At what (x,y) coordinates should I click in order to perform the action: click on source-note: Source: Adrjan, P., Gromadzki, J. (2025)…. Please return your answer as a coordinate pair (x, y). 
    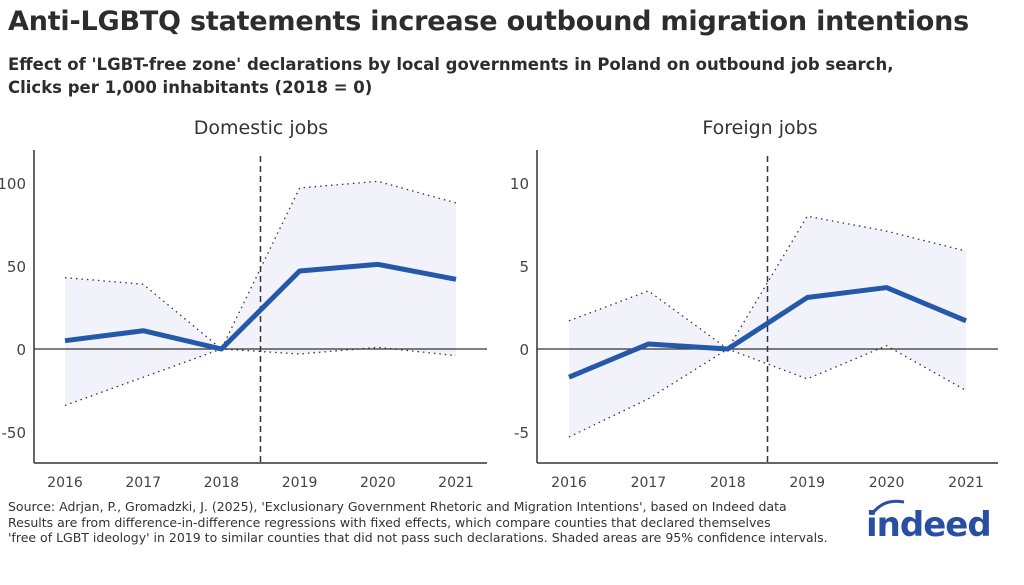
    Looking at the image, I should click on (397, 506).